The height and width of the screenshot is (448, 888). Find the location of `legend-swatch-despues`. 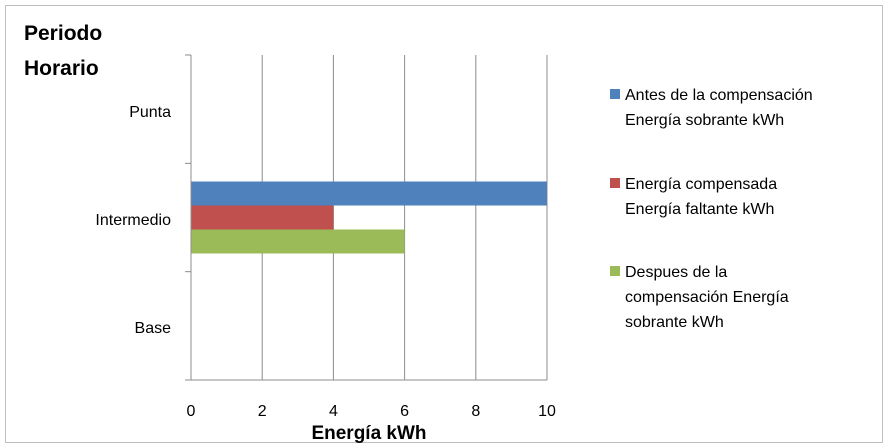

legend-swatch-despues is located at coordinates (615, 271).